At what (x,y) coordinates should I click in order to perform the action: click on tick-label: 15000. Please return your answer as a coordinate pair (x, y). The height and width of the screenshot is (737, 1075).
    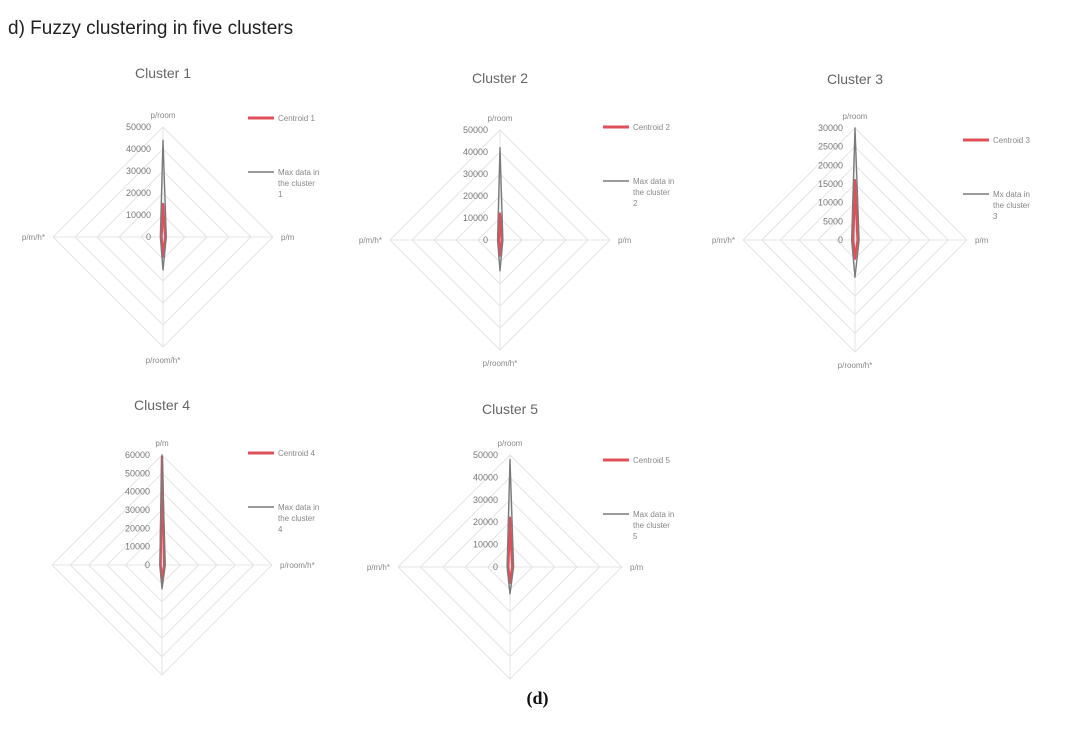
    Looking at the image, I should click on (830, 184).